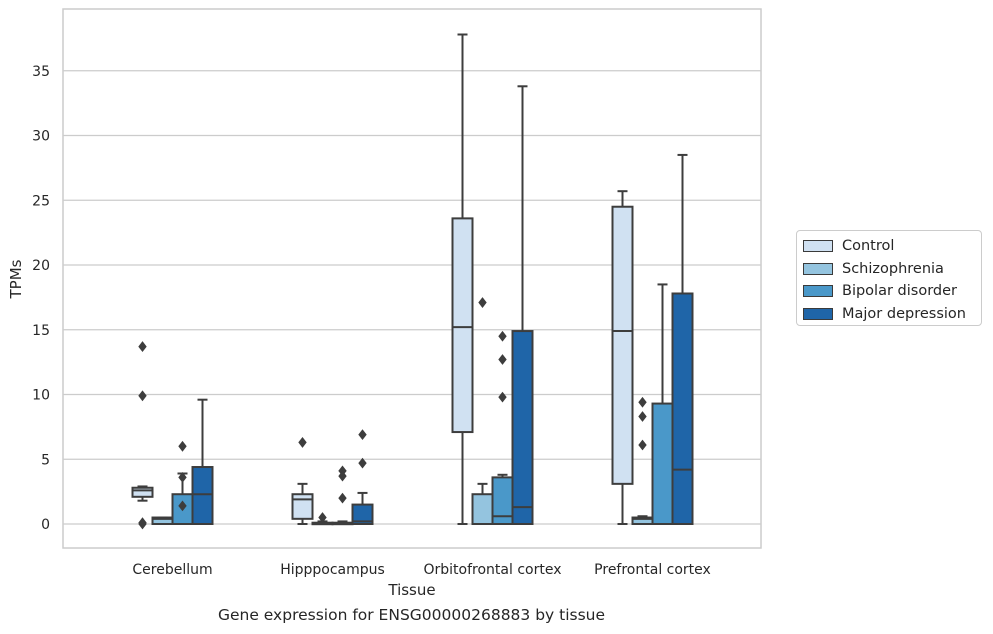  I want to click on y-tick-label: 10, so click(41, 396).